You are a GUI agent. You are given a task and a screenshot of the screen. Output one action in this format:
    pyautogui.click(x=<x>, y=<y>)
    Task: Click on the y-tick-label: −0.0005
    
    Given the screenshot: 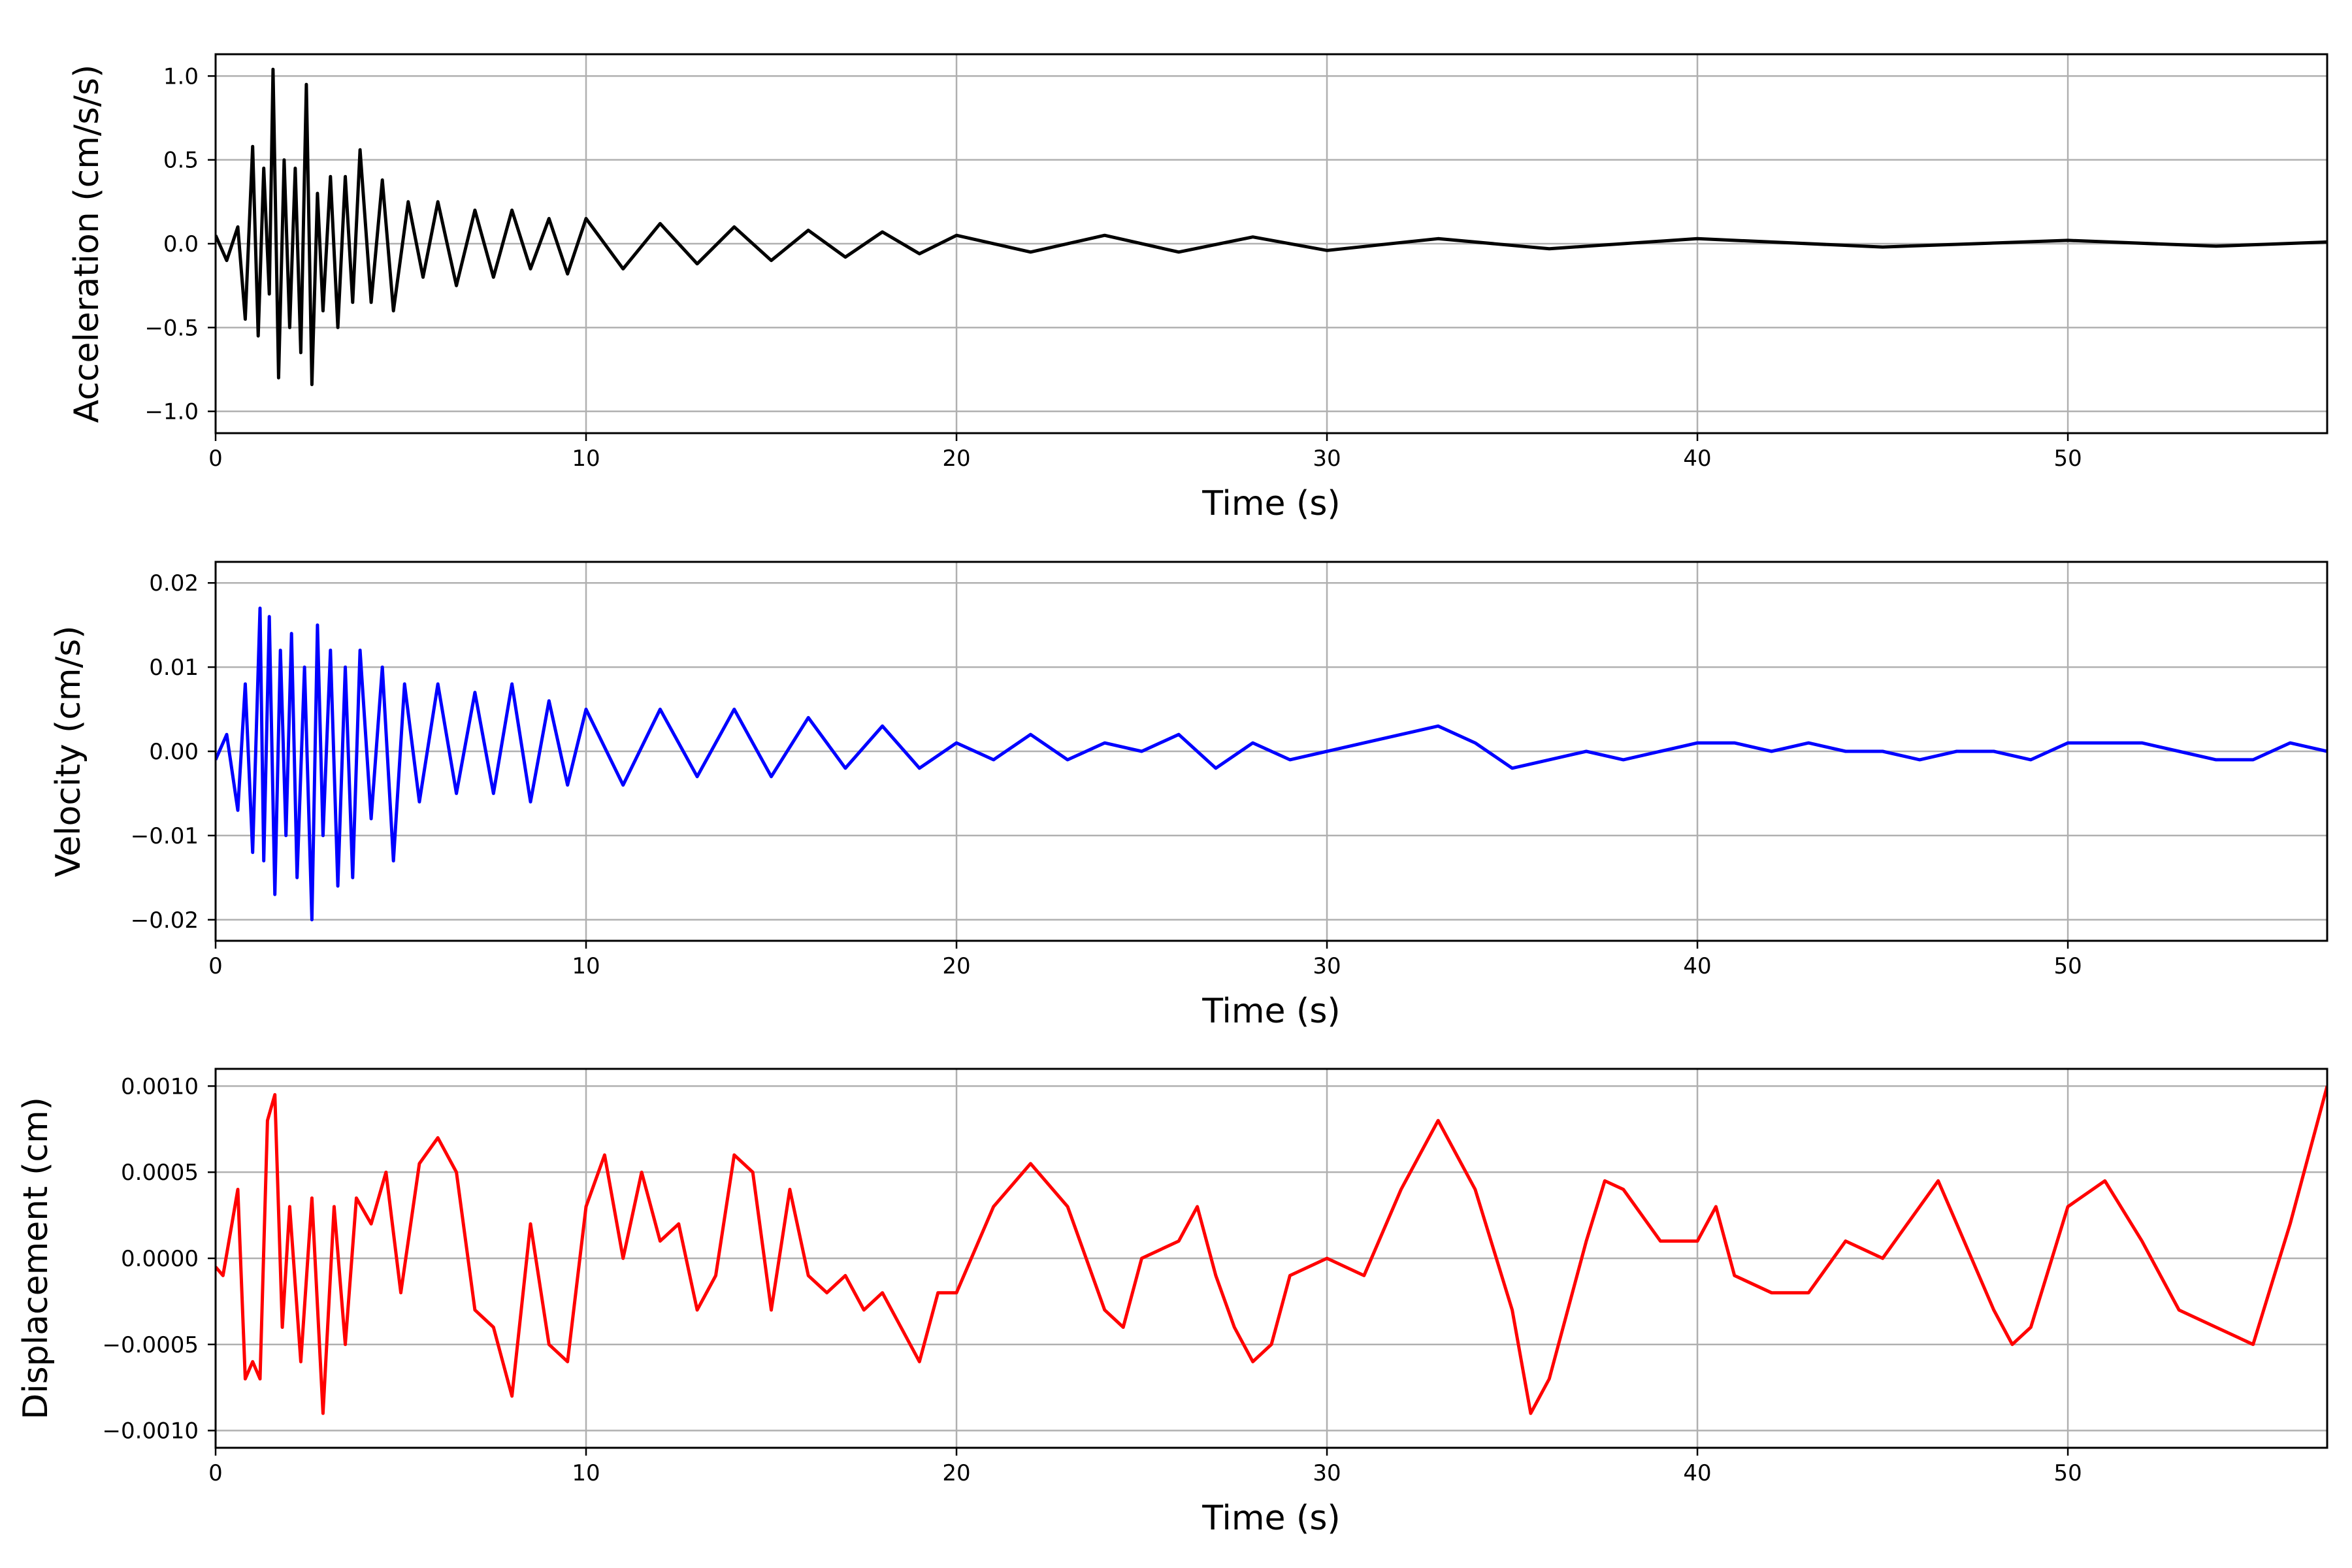 What is the action you would take?
    pyautogui.click(x=151, y=1345)
    